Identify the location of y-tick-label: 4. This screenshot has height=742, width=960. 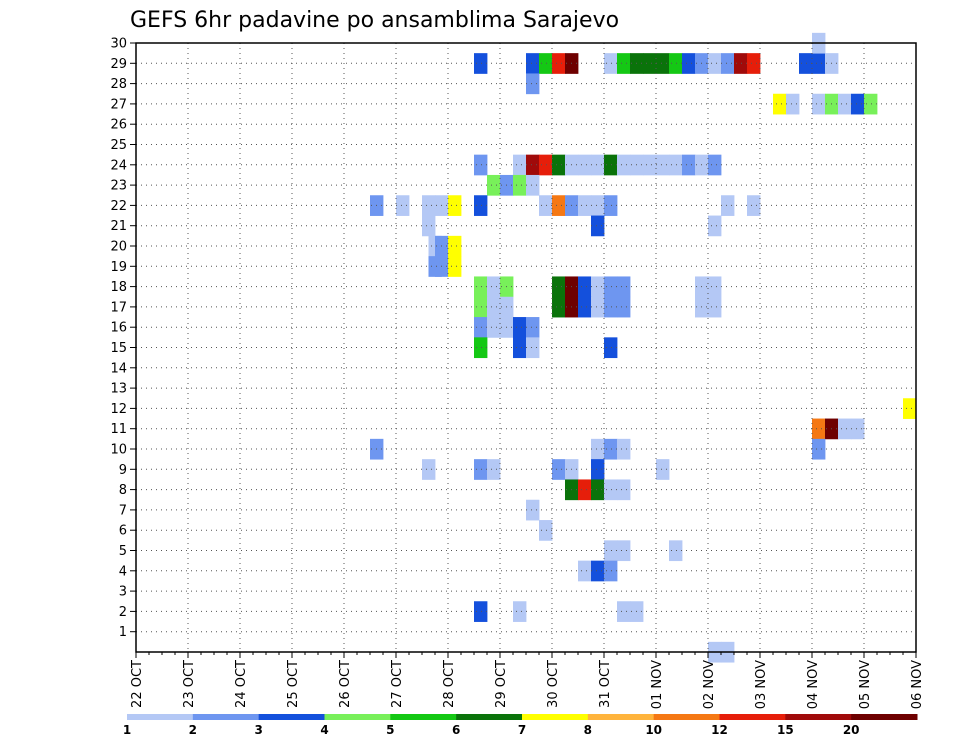
(123, 571).